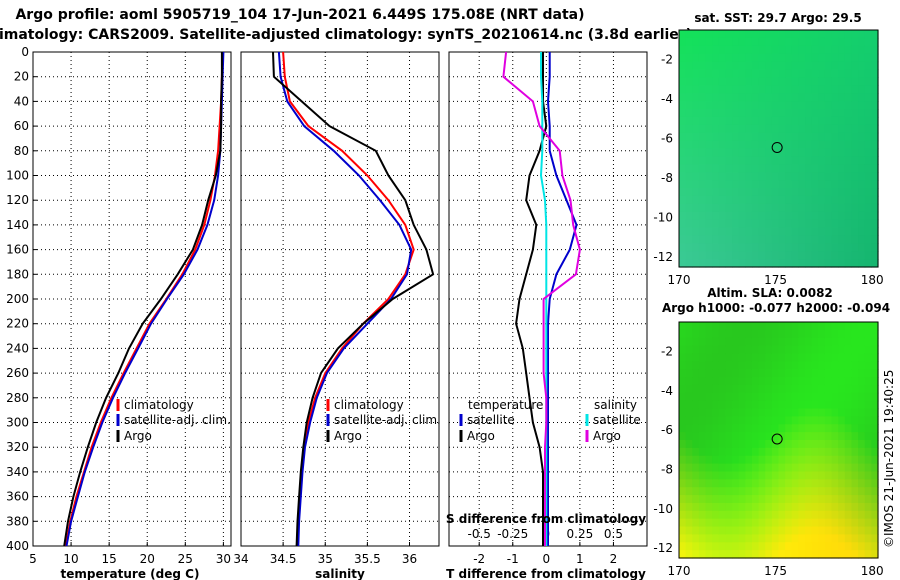  What do you see at coordinates (17, 373) in the screenshot?
I see `y-tick-label: 260` at bounding box center [17, 373].